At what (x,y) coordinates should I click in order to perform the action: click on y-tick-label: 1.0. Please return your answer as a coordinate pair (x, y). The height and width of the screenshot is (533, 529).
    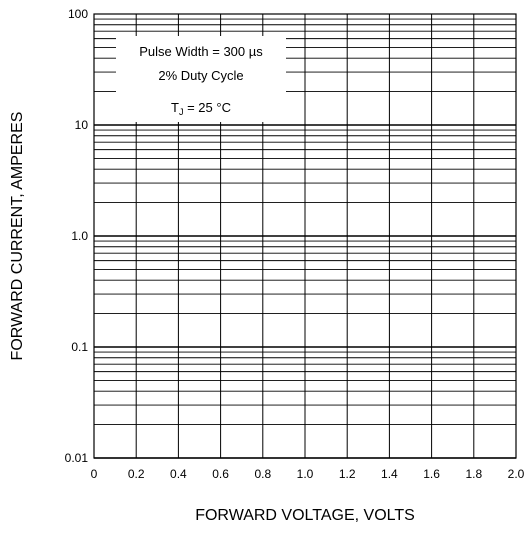
    Looking at the image, I should click on (79, 236).